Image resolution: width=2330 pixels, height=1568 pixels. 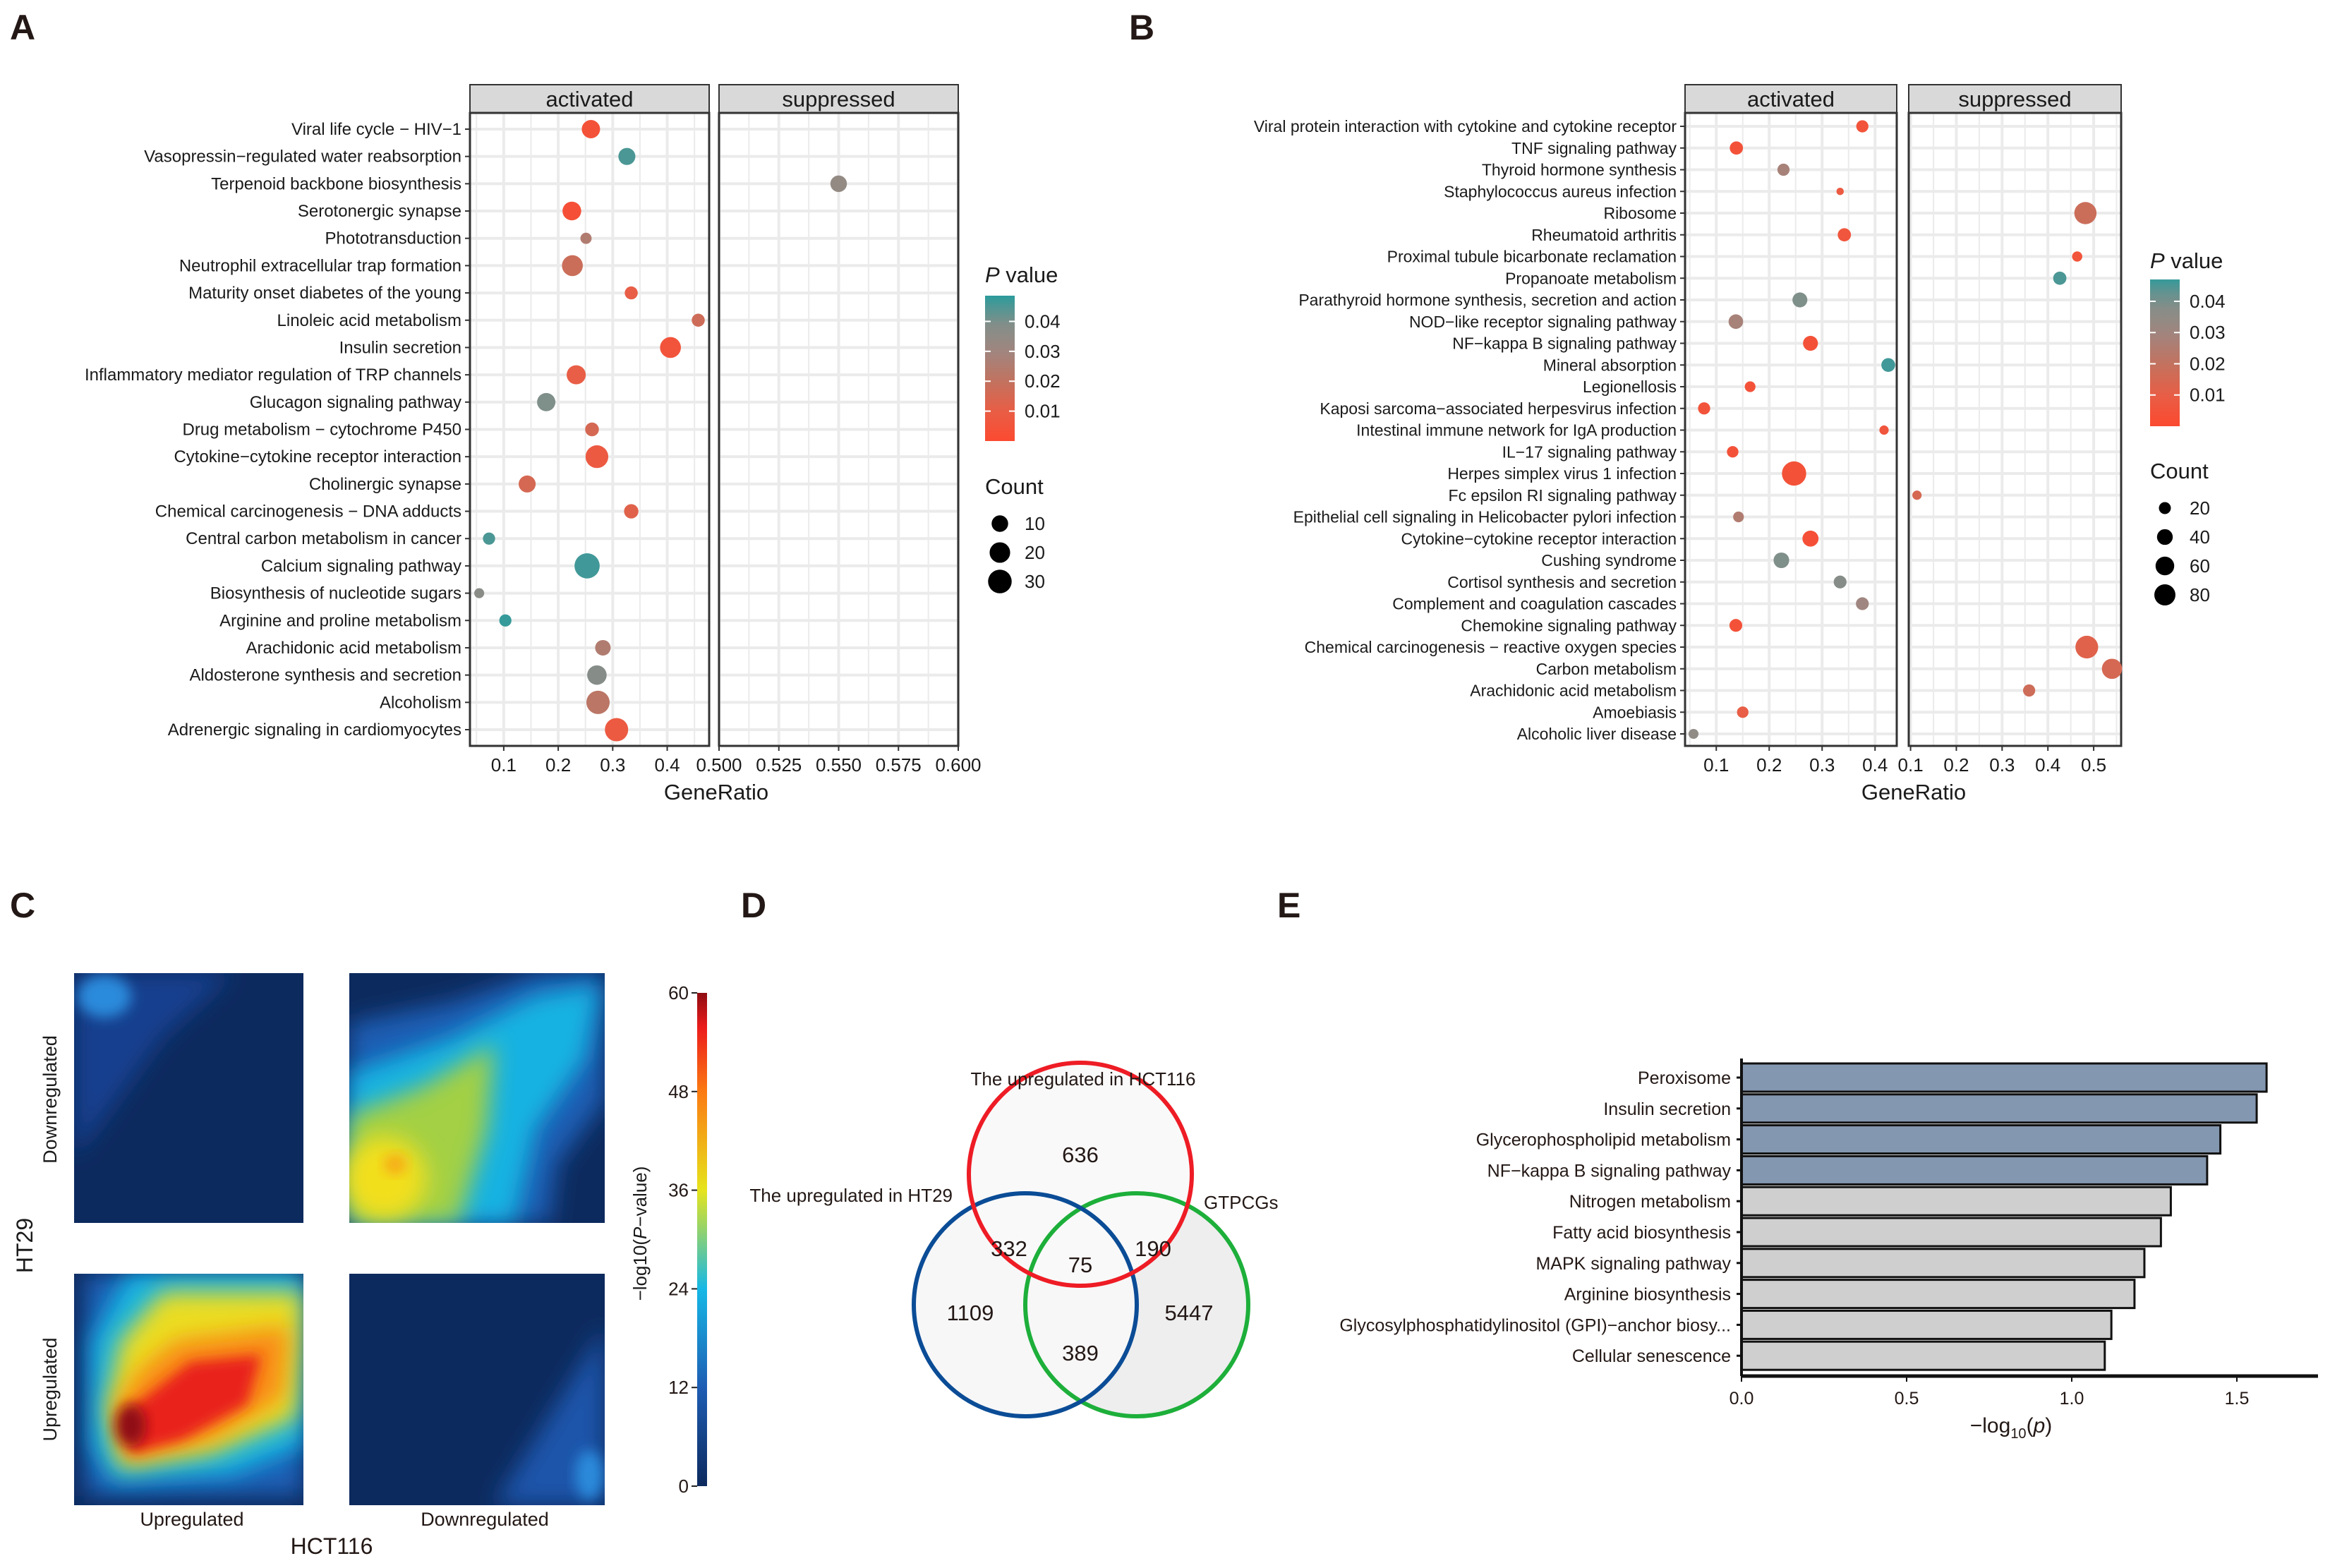 I want to click on x-category-upregulated: Upregulated, so click(x=191, y=1519).